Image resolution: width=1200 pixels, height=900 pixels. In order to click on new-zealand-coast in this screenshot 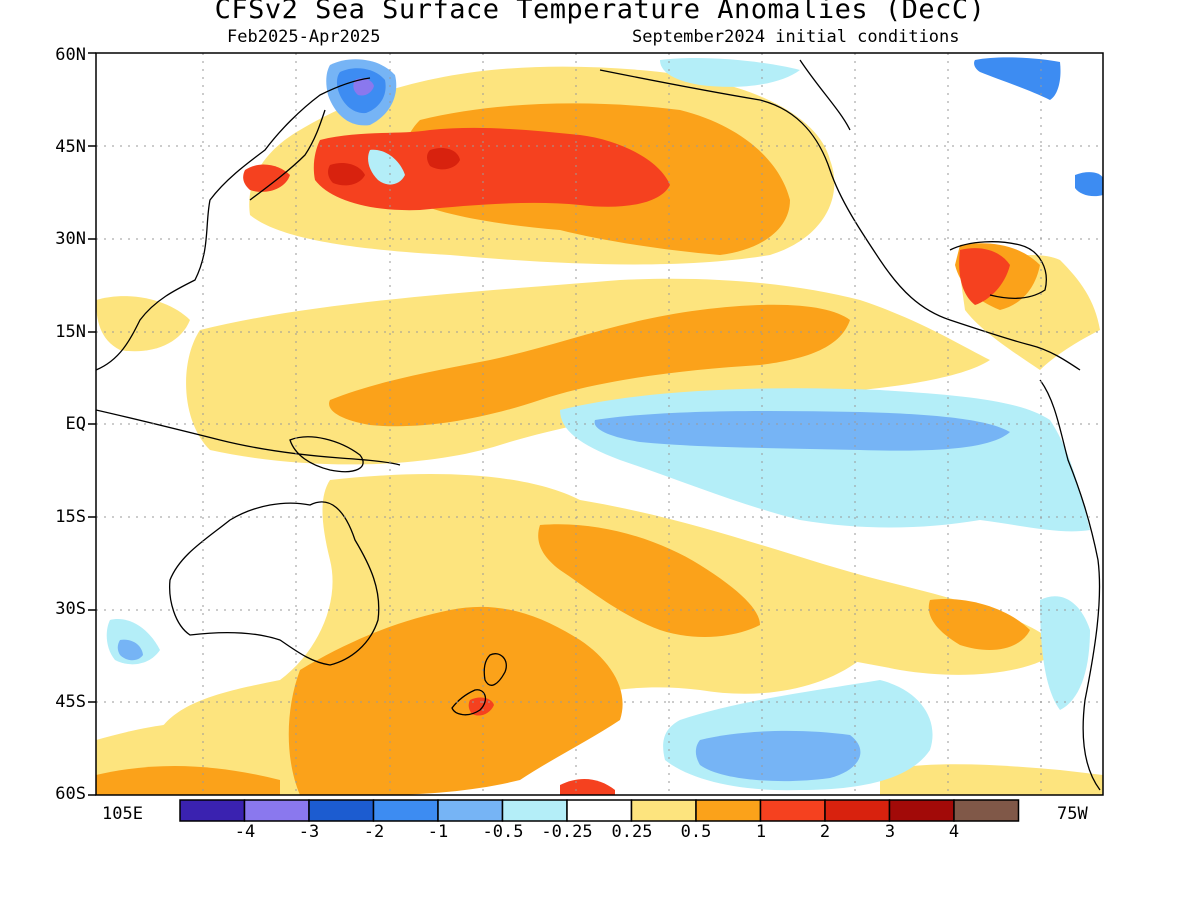, I will do `click(479, 684)`.